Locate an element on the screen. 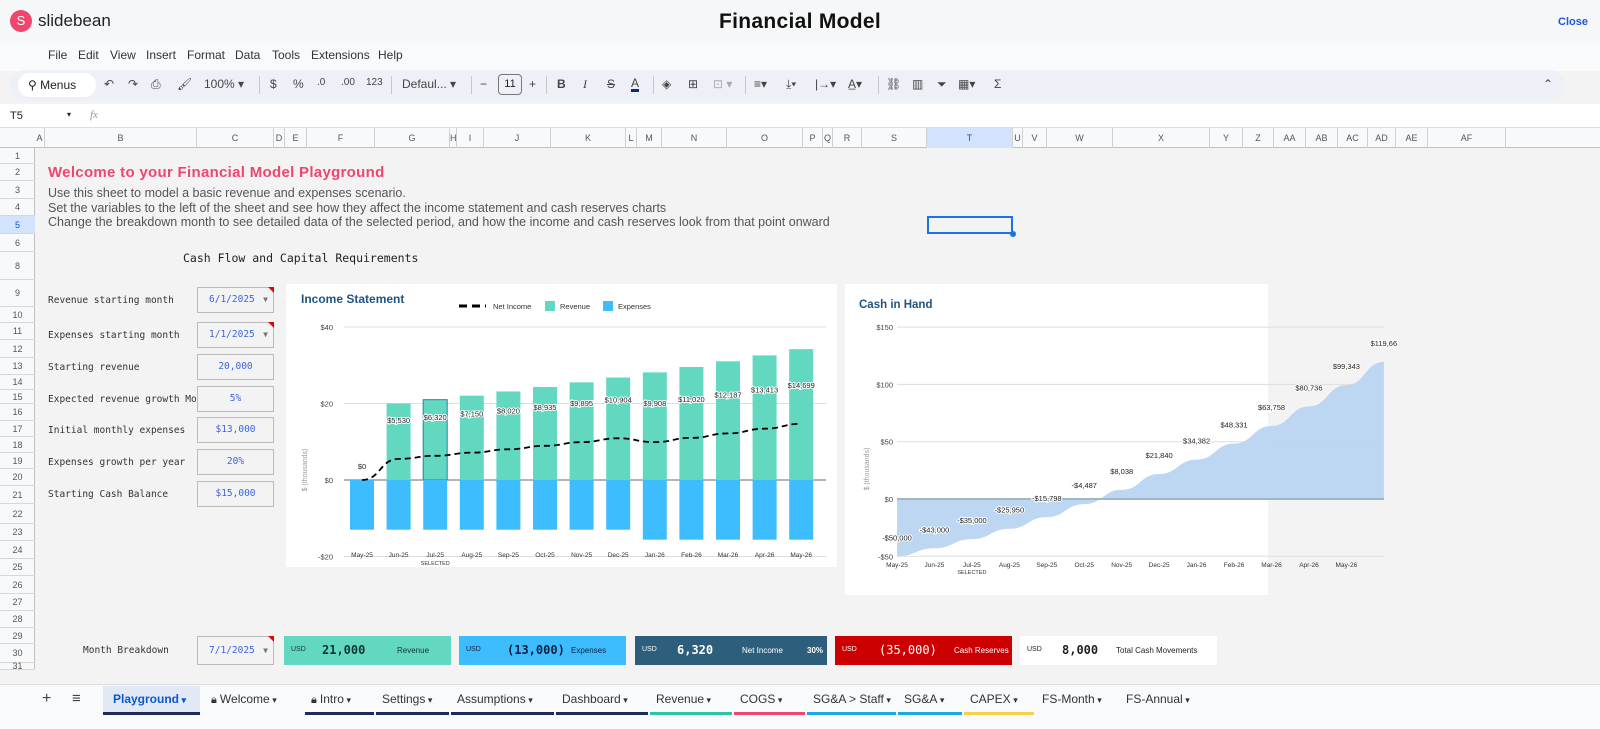 The width and height of the screenshot is (1600, 729). menu-file: File is located at coordinates (58, 55).